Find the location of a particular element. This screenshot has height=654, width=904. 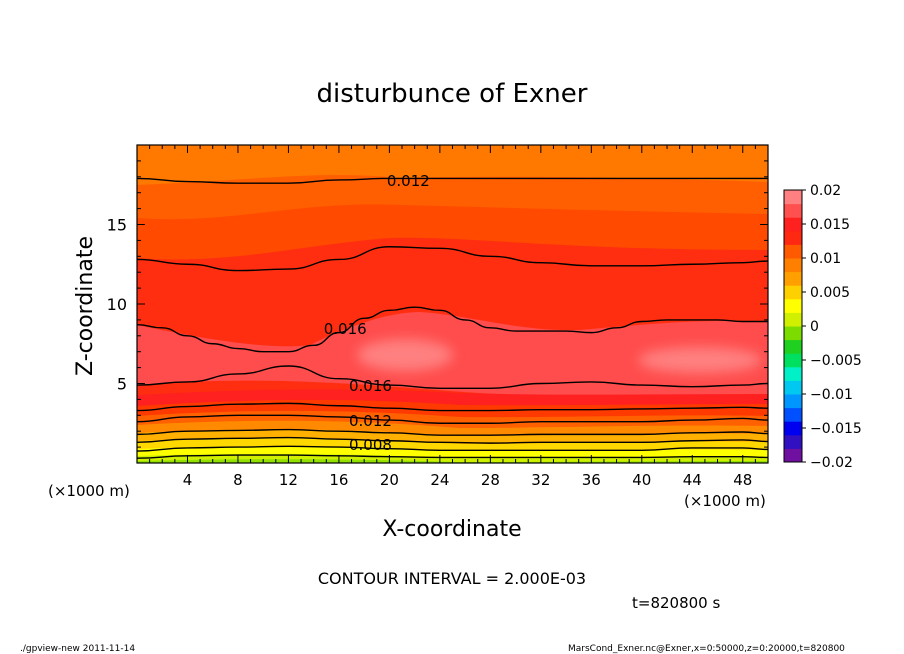

colorbar-tick-label: −0.015 is located at coordinates (836, 429).